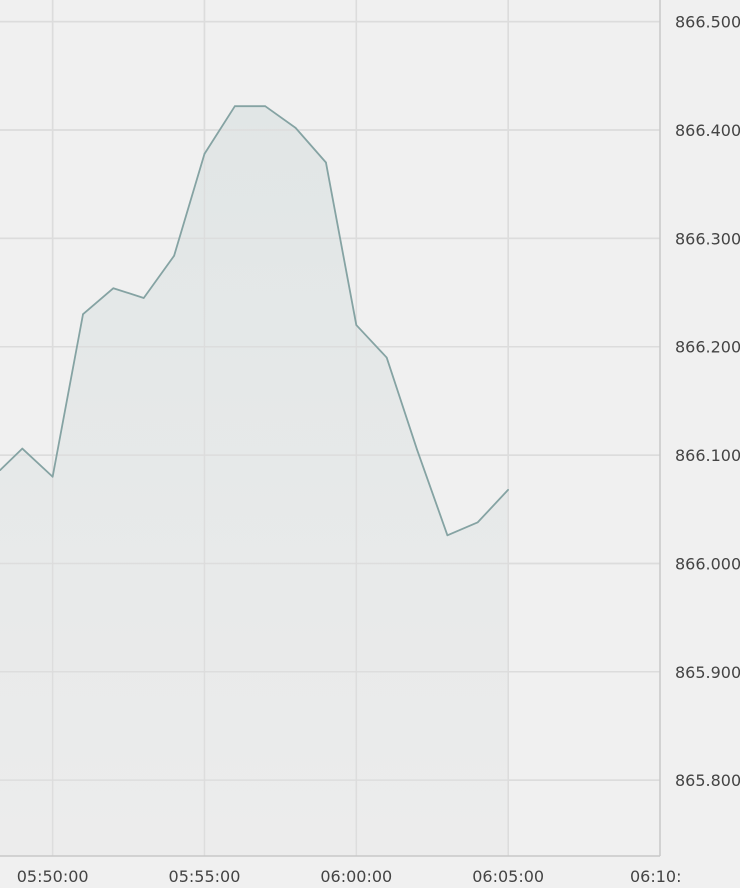 The height and width of the screenshot is (888, 740). I want to click on y-tick-label: 866.000, so click(707, 563).